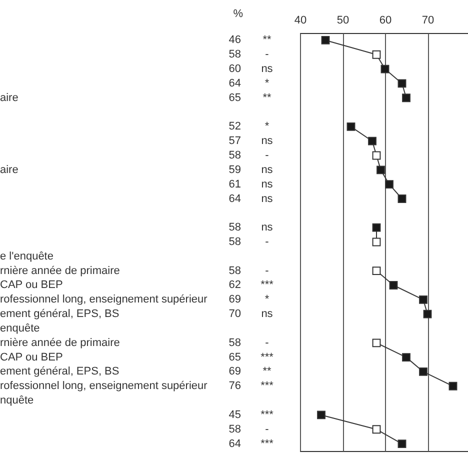 The image size is (468, 474). I want to click on data-label: 62, so click(234, 285).